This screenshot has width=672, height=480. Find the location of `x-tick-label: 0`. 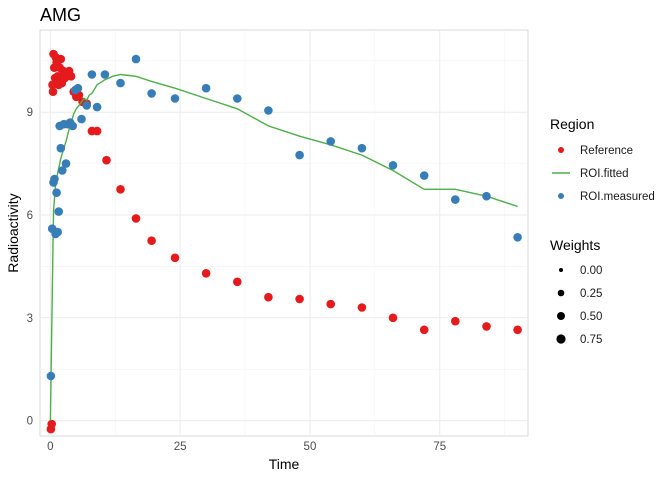

x-tick-label: 0 is located at coordinates (50, 447).